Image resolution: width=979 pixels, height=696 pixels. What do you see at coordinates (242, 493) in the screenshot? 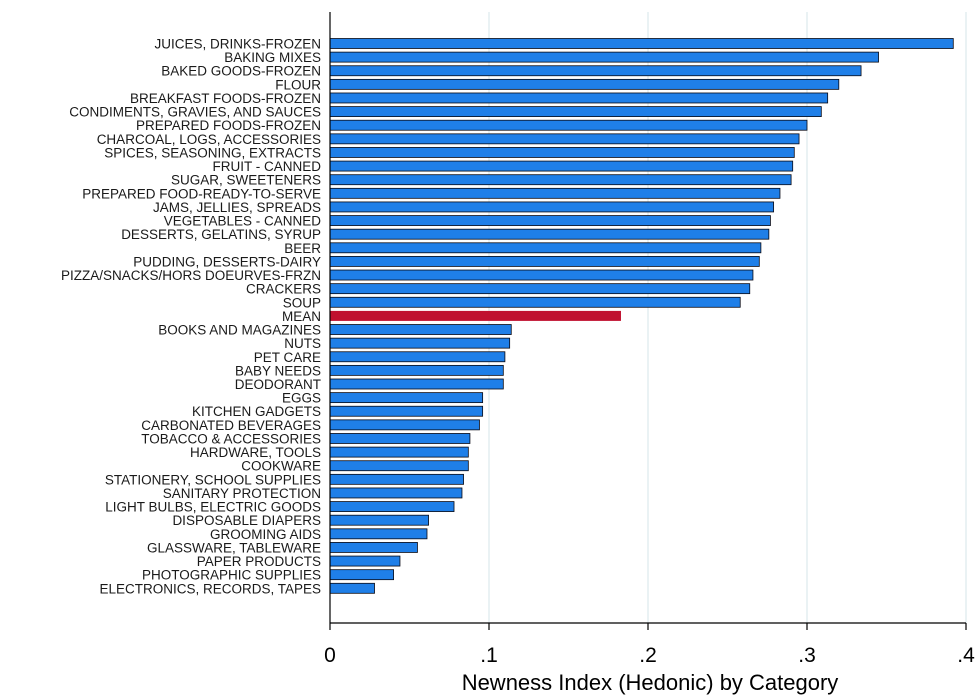
I see `category-label: SANITARY PROTECTION` at bounding box center [242, 493].